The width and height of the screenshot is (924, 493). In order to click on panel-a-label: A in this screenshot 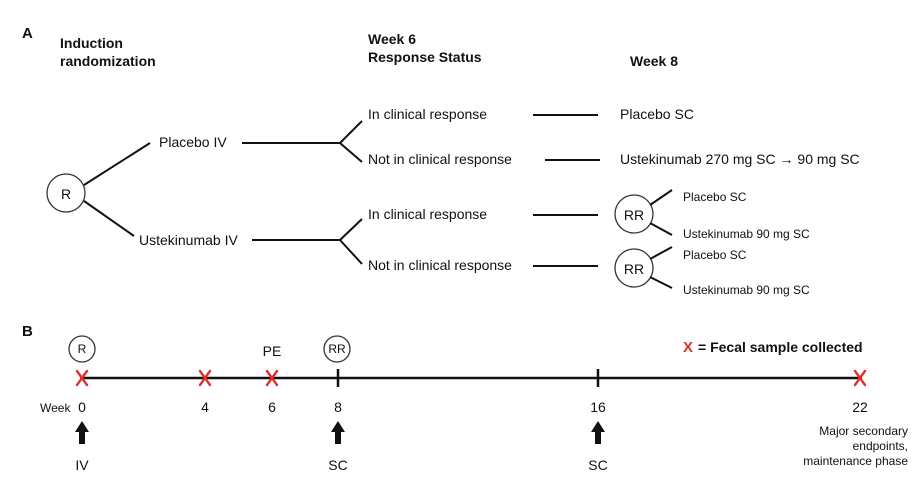, I will do `click(27, 33)`.